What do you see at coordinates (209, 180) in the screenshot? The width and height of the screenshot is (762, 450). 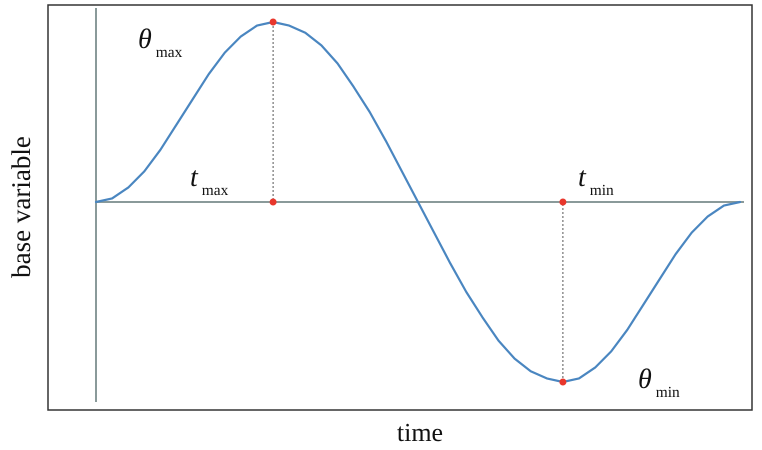 I see `annotation: t$_{max}$` at bounding box center [209, 180].